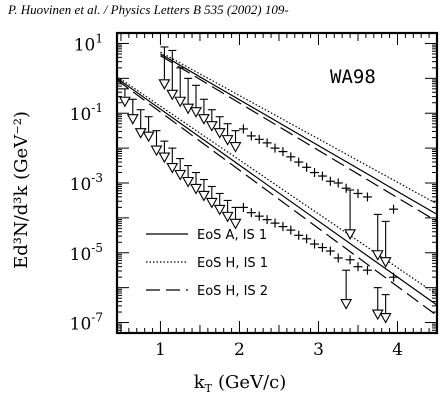 This screenshot has height=395, width=440. I want to click on panel-label: WA98, so click(353, 77).